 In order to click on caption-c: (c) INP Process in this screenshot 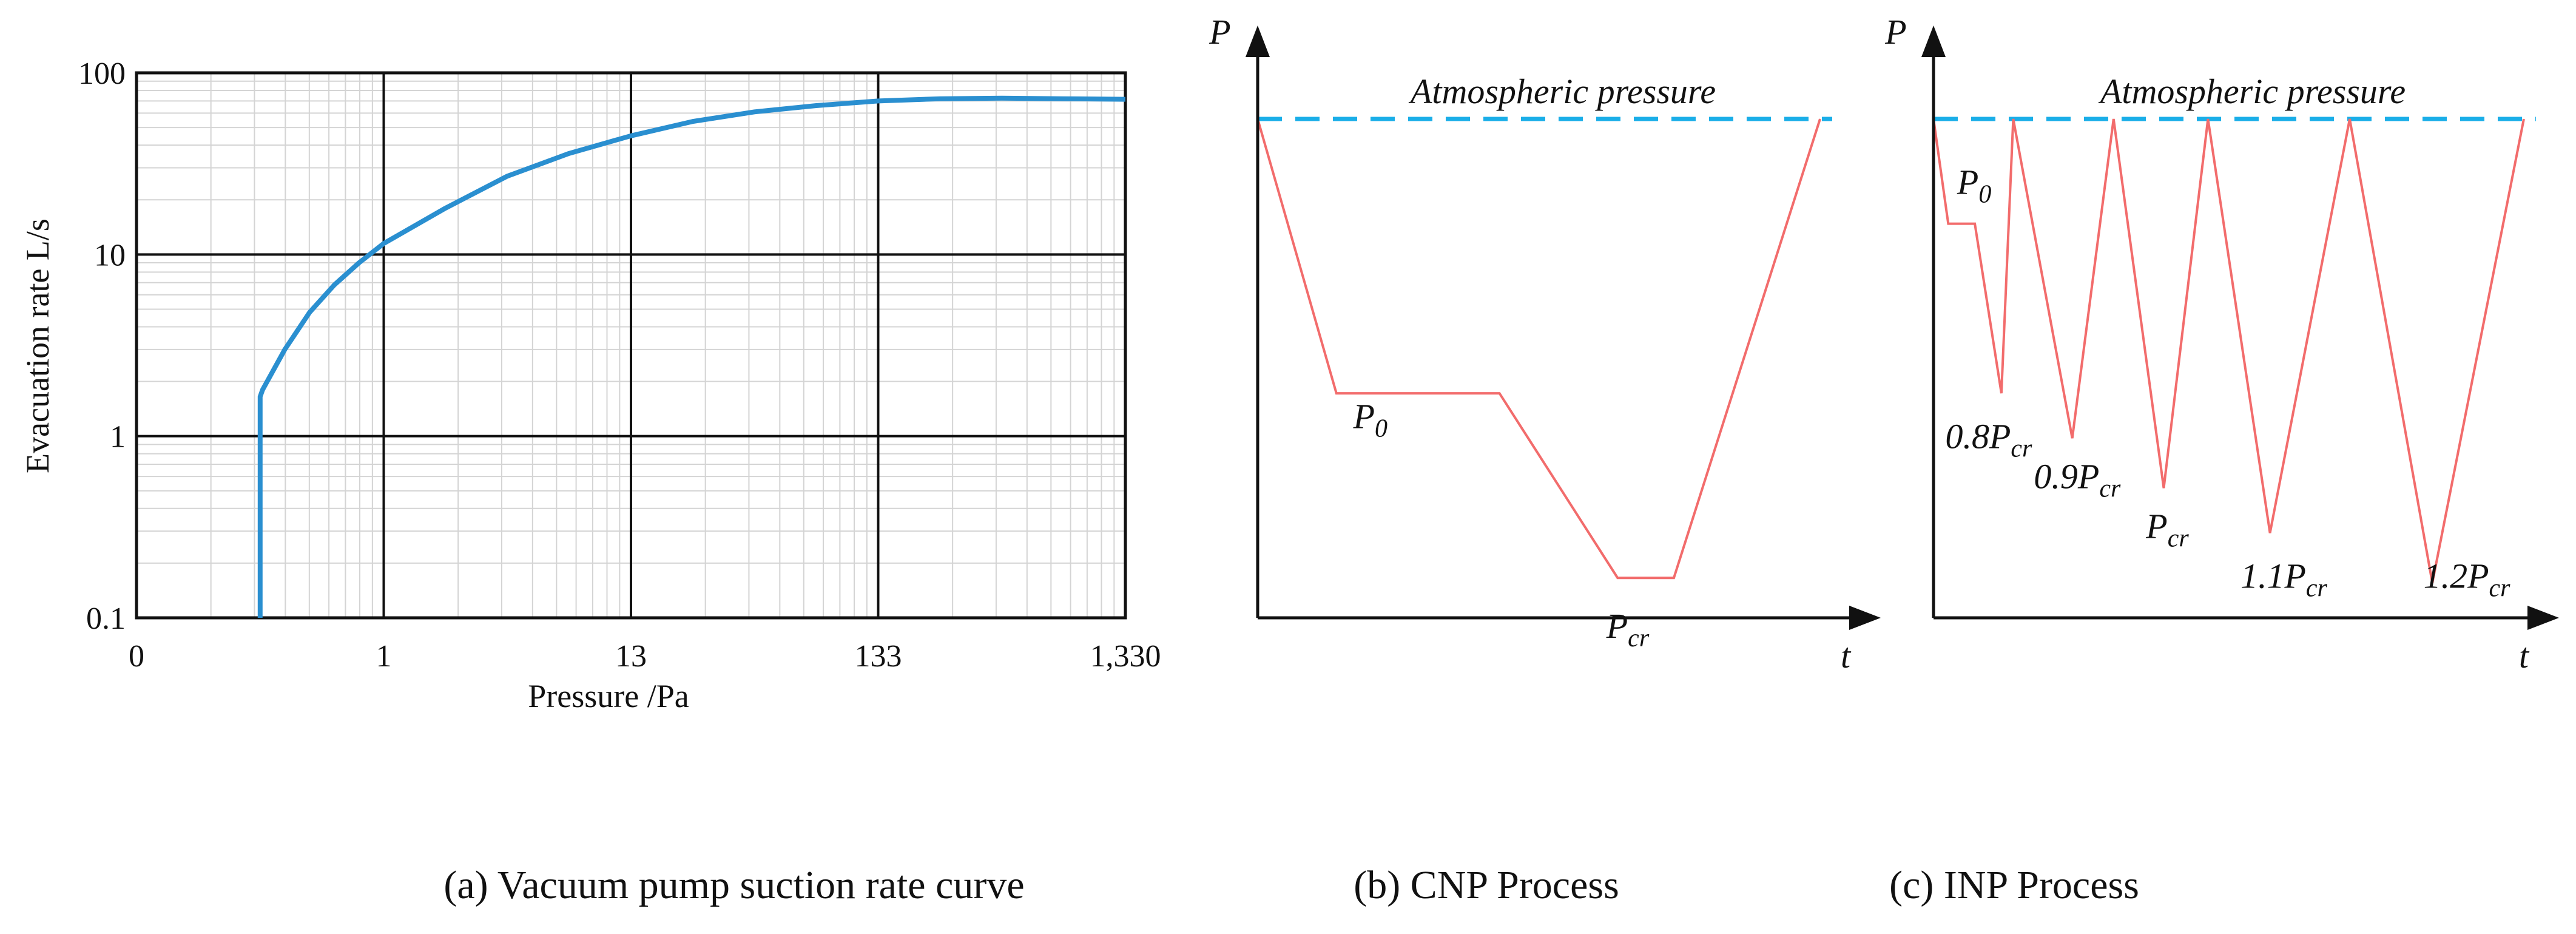, I will do `click(2014, 885)`.